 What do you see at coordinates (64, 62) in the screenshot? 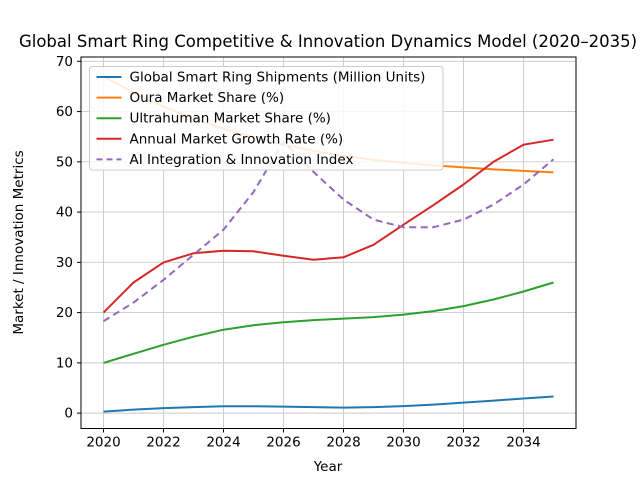
I see `y-tick-label: 70` at bounding box center [64, 62].